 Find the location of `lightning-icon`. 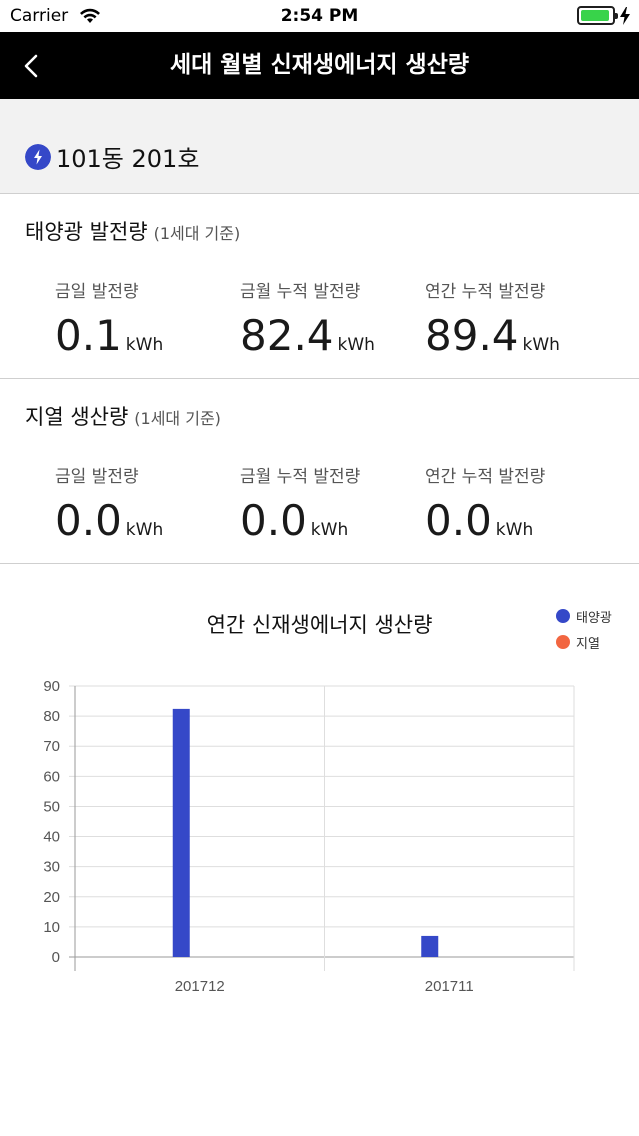

lightning-icon is located at coordinates (38, 157).